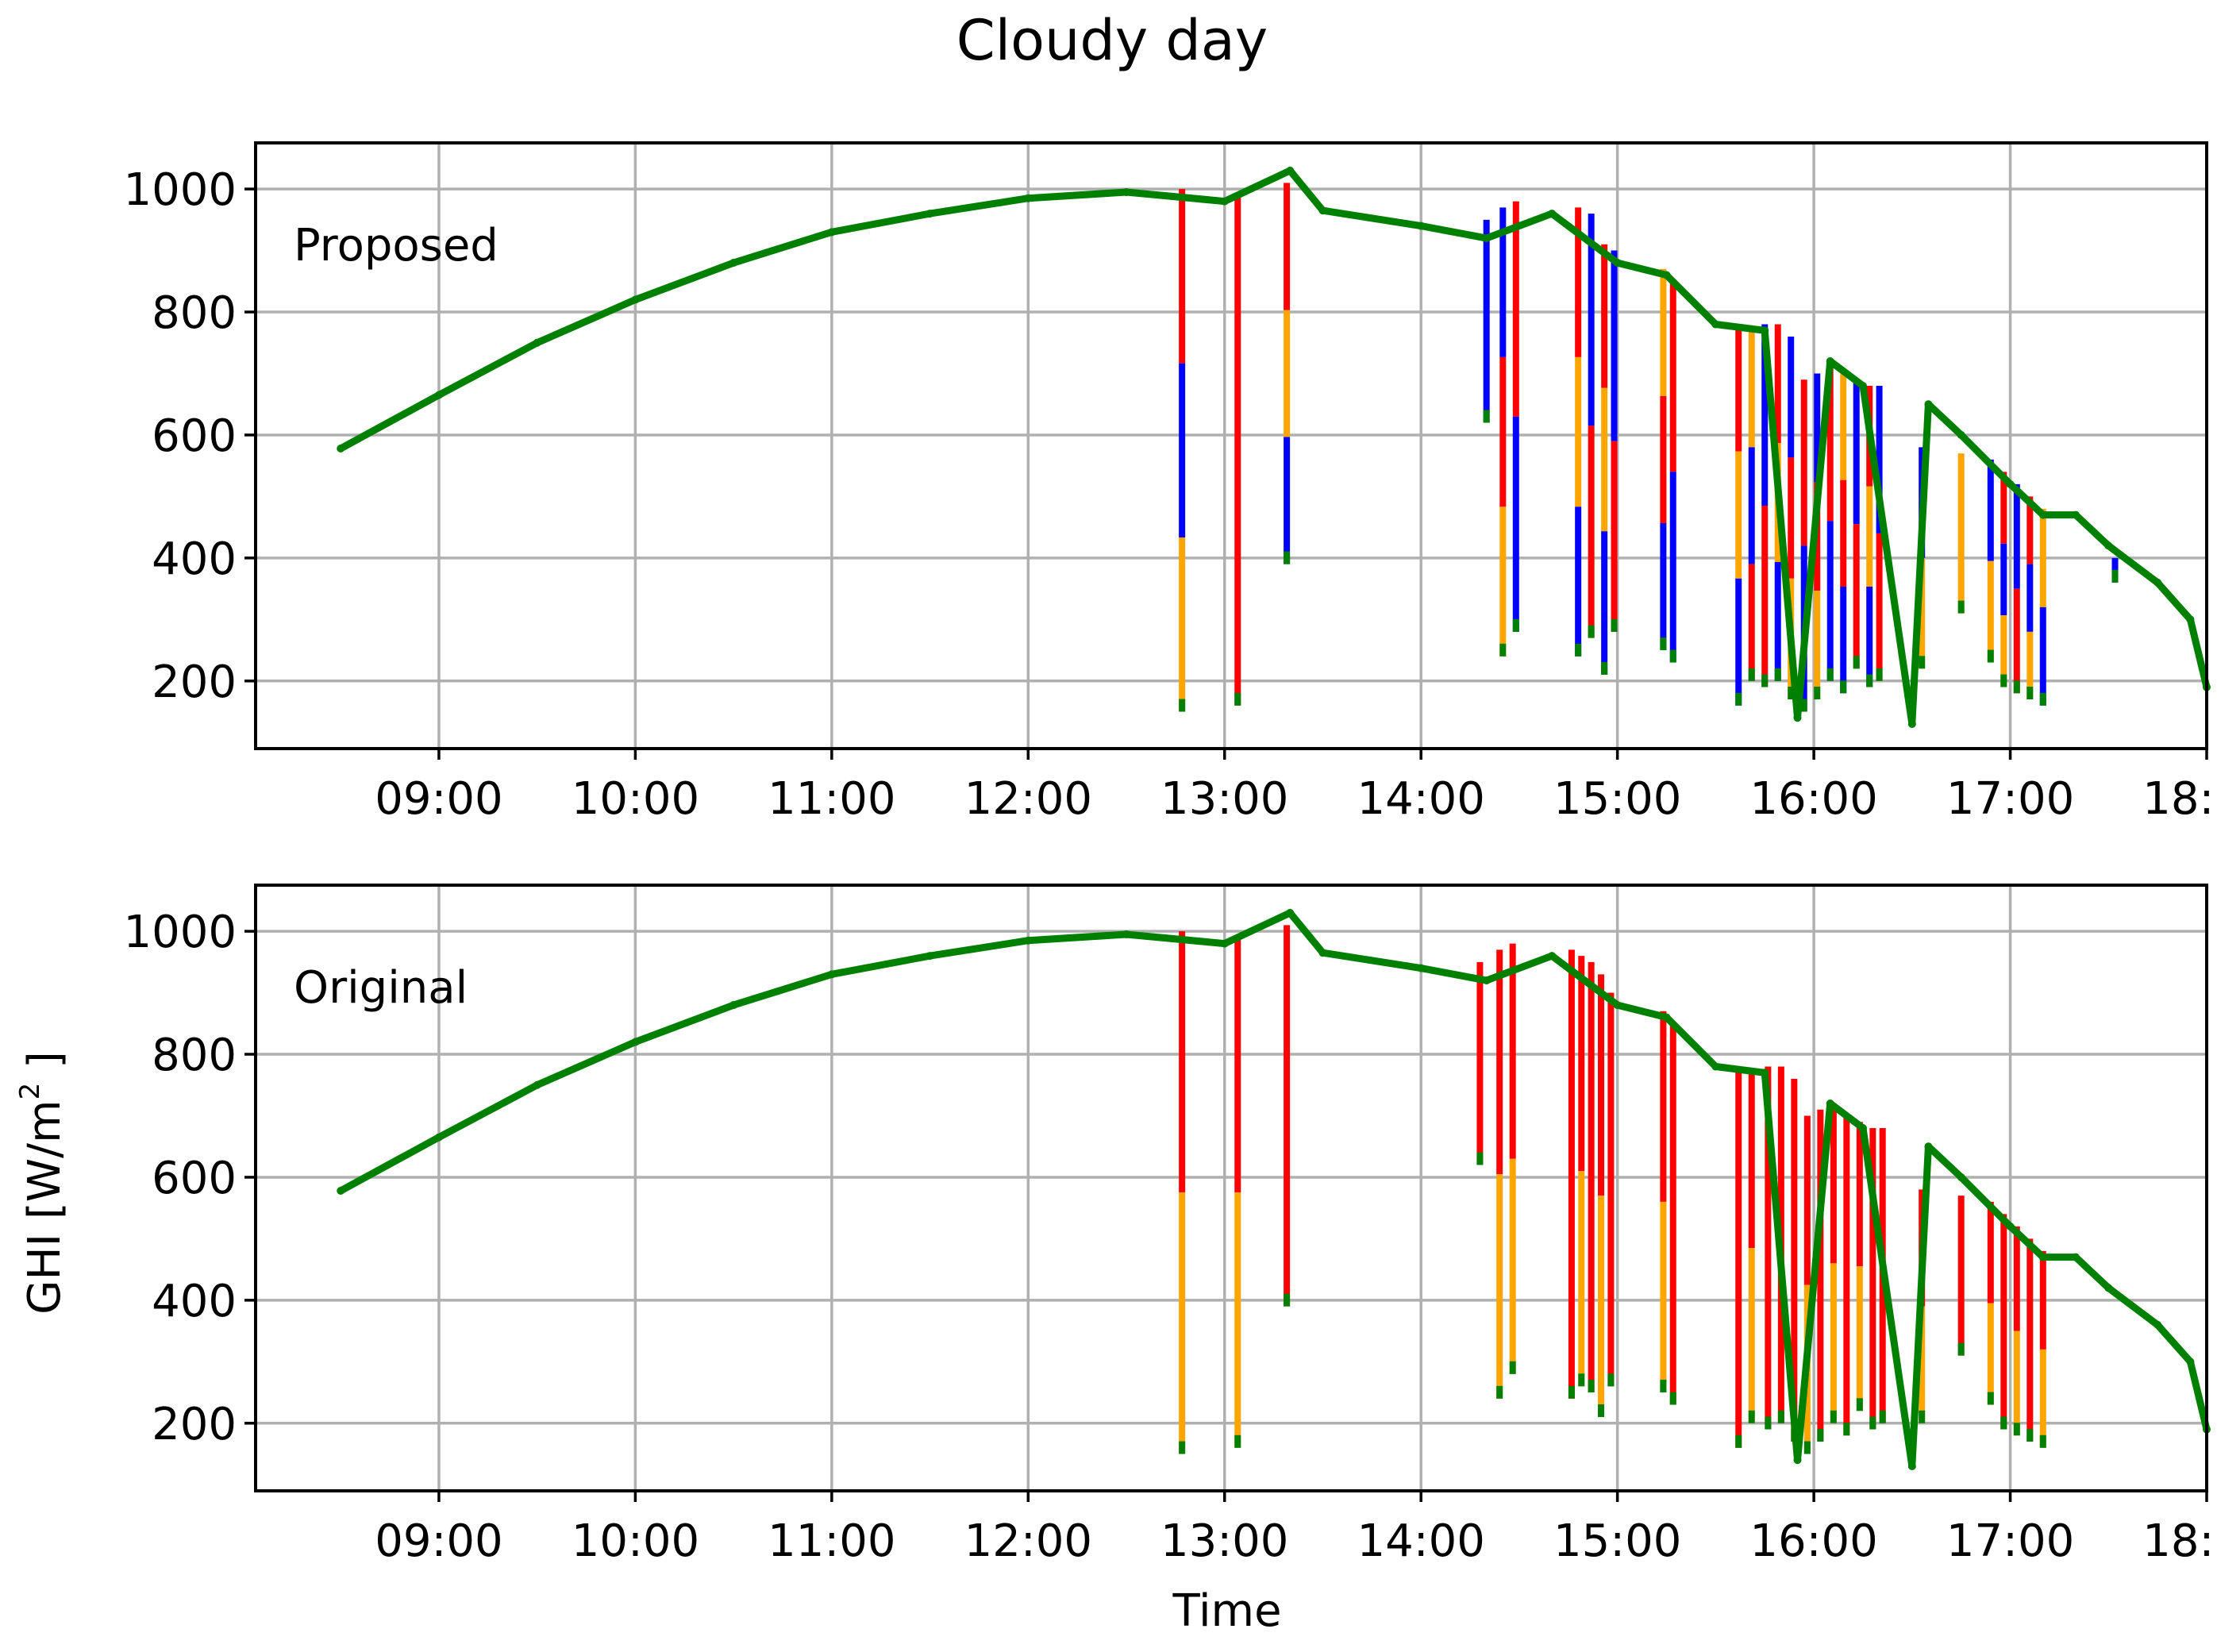  I want to click on y-tick-label: 600, so click(194, 436).